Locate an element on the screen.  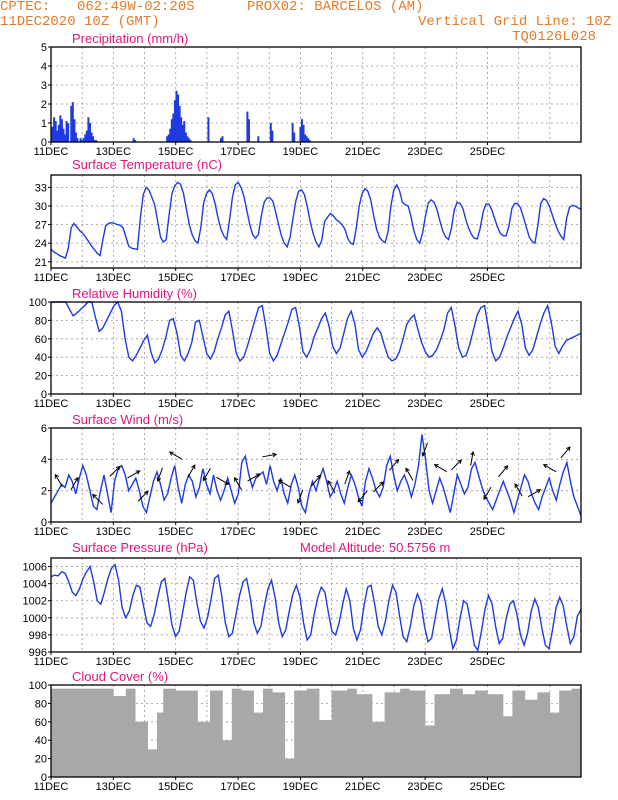
header-coords: 062:49W-02:20S is located at coordinates (136, 7).